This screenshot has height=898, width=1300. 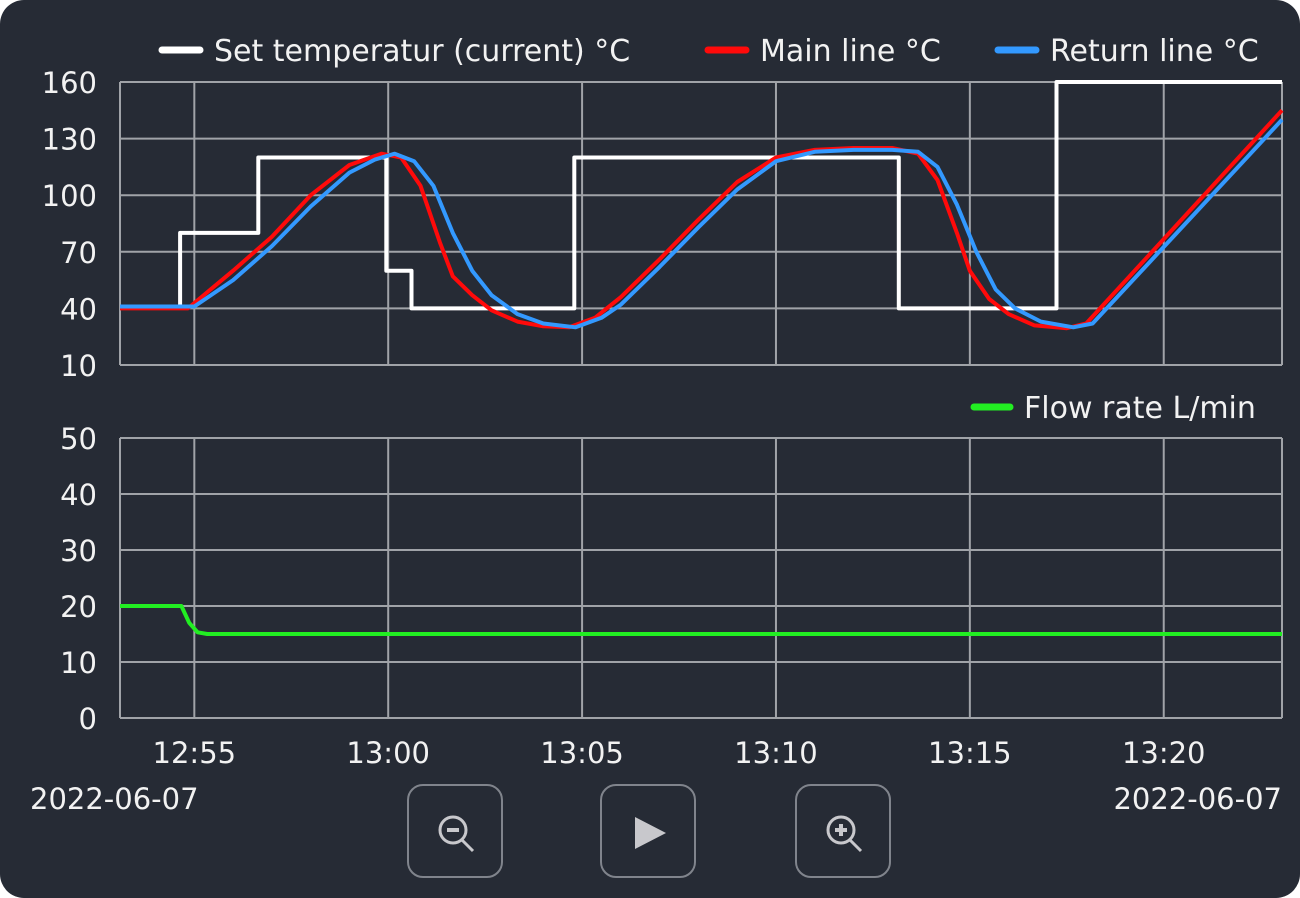 I want to click on legend-label: Flow rate L/min, so click(x=1140, y=408).